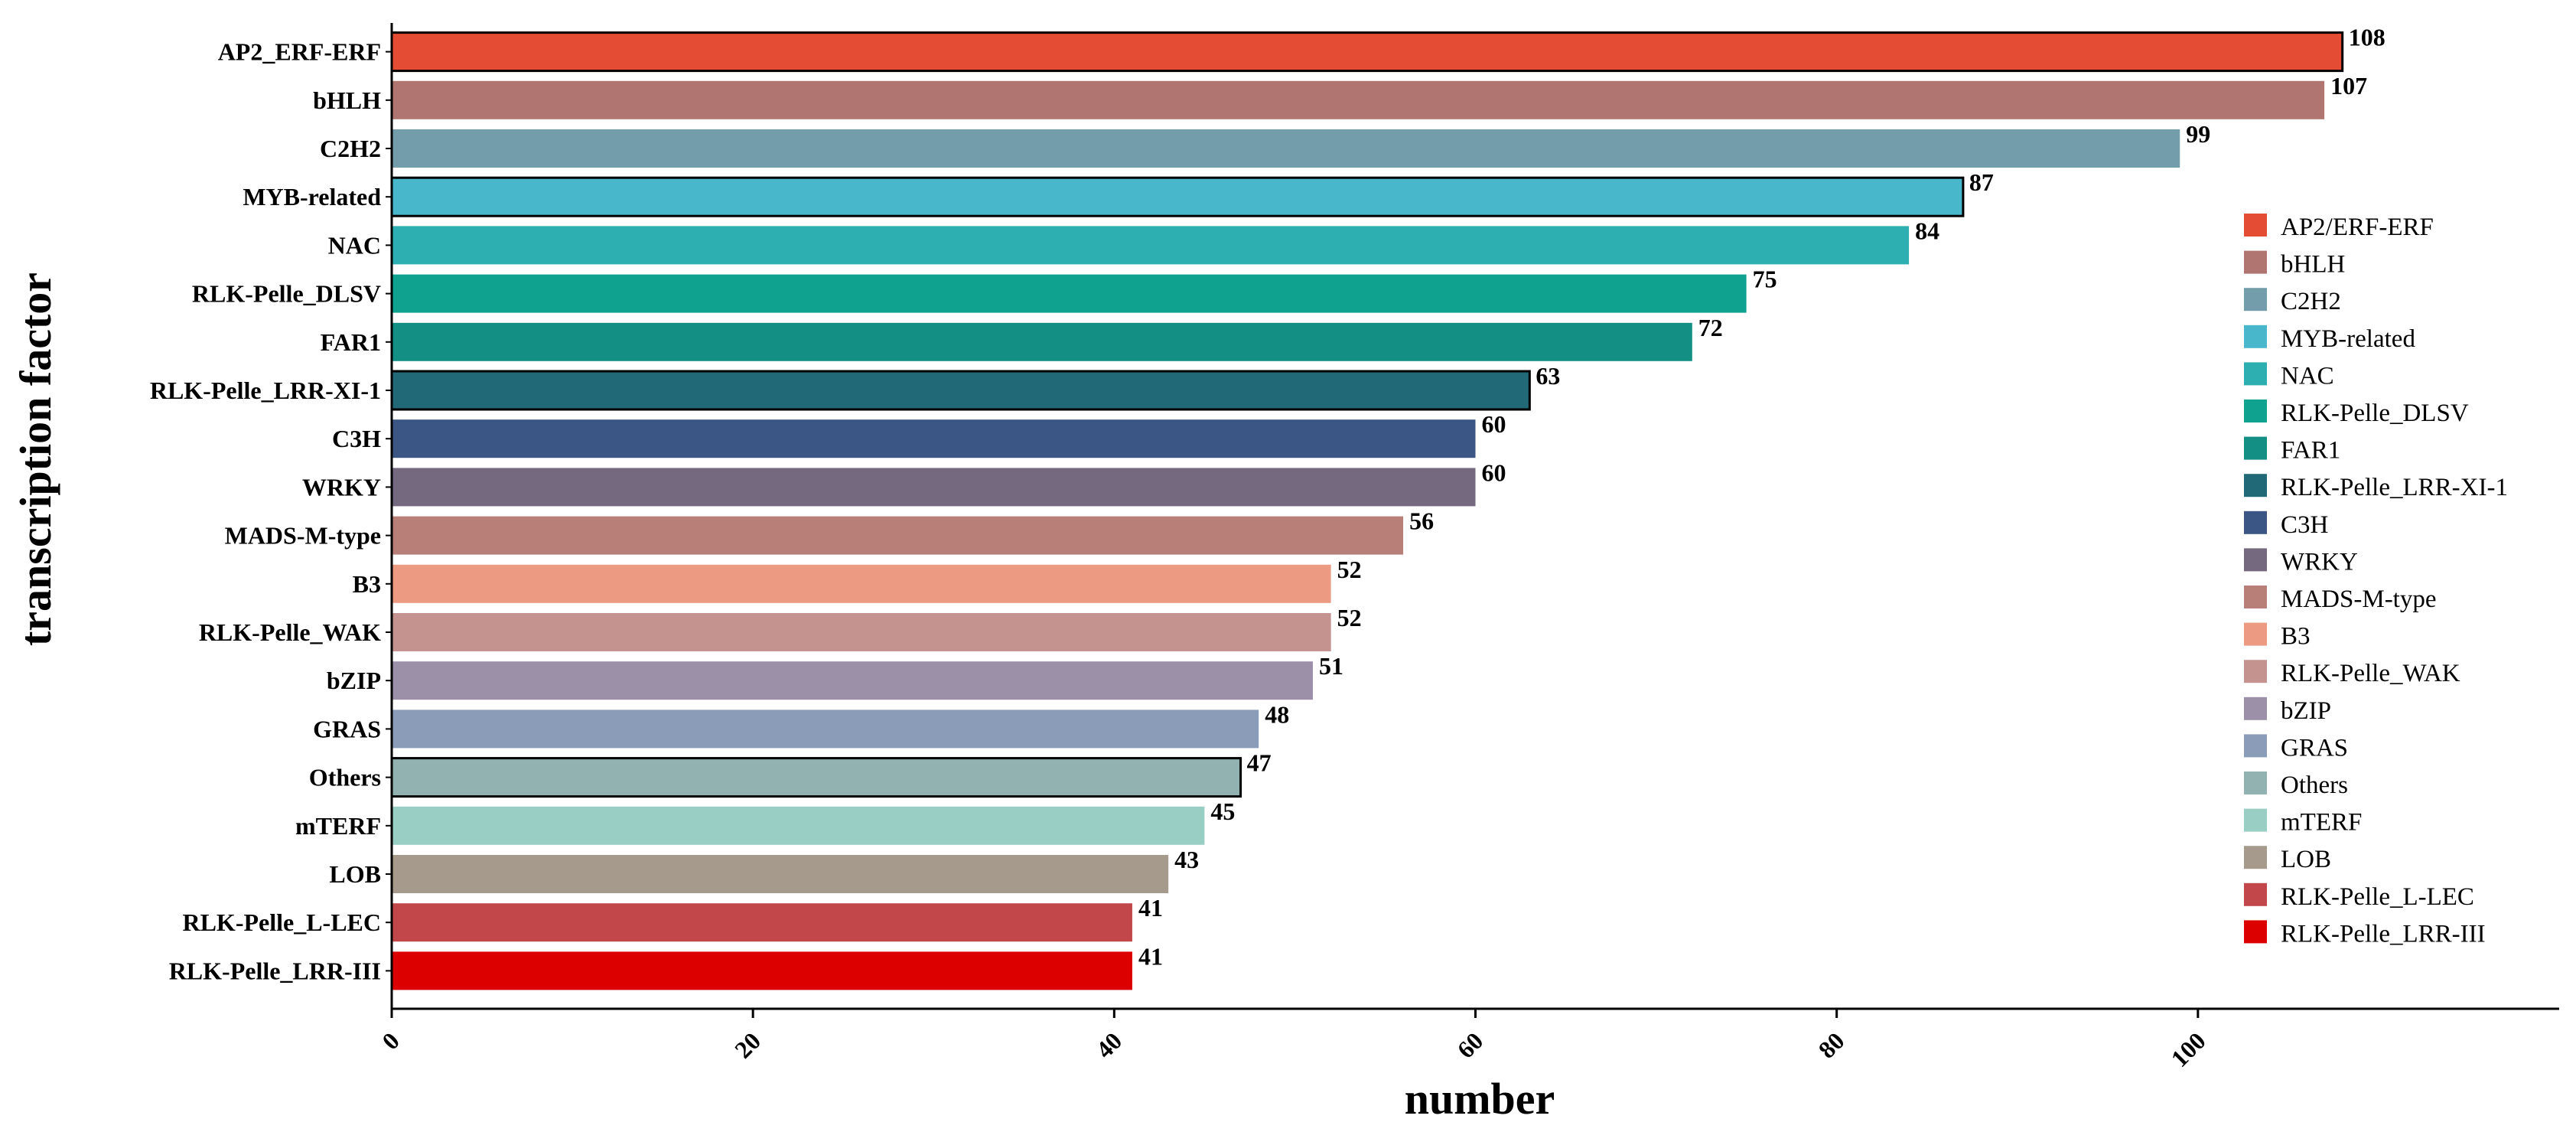  What do you see at coordinates (781, 874) in the screenshot?
I see `bar-lob` at bounding box center [781, 874].